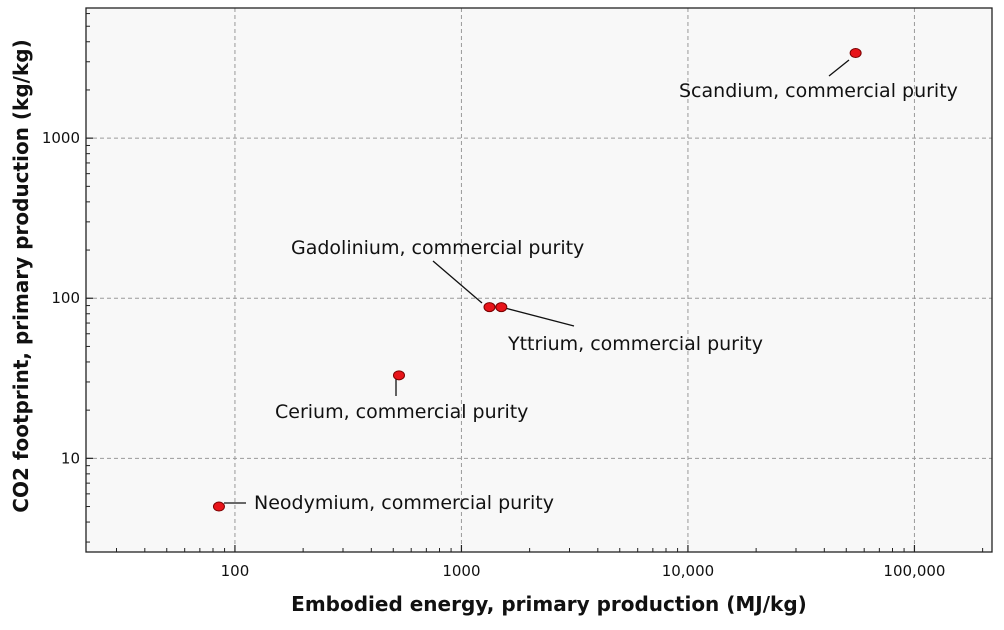 The image size is (1004, 630). Describe the element at coordinates (401, 412) in the screenshot. I see `point-label-cerium: Cerium, commercial purity` at that location.